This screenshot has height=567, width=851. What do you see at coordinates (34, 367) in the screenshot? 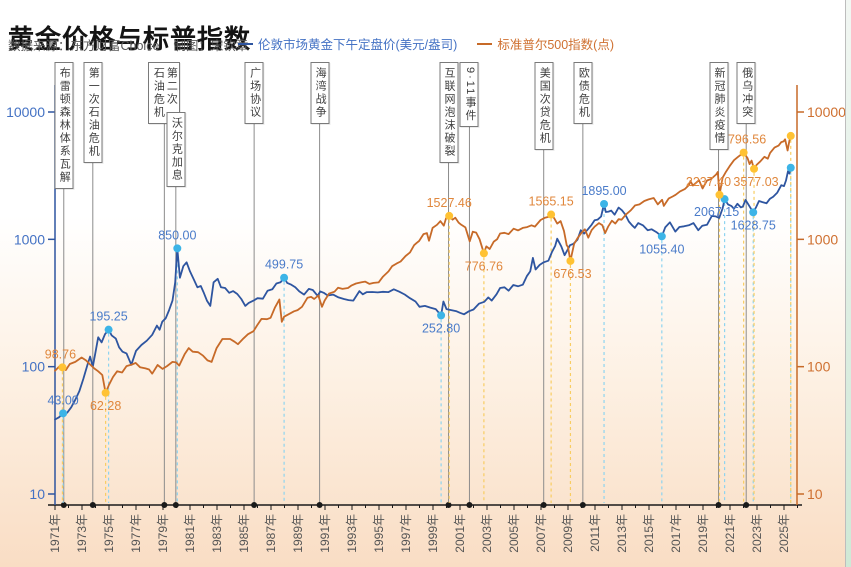
I see `left-y-tick-label: 100` at bounding box center [34, 367].